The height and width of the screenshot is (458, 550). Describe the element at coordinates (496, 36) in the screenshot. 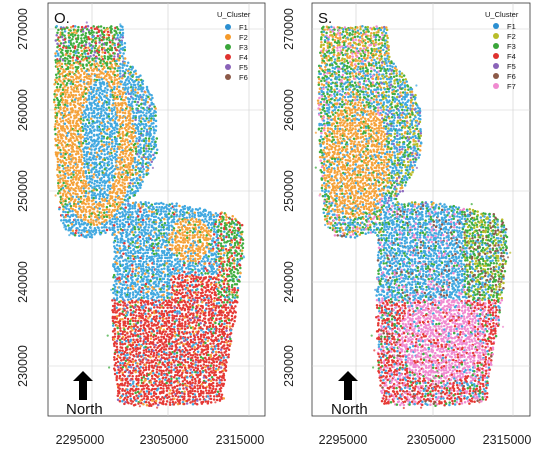

I see `legend-swatch-s-f2` at that location.